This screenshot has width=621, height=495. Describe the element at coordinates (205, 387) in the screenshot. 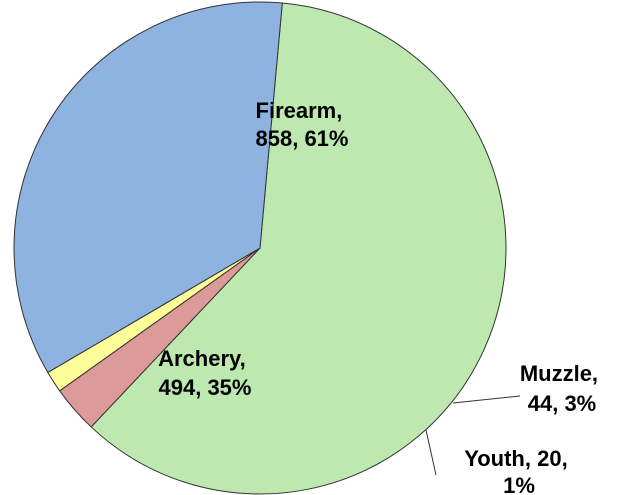

I see `archery-label-line2: 494, 35%` at that location.